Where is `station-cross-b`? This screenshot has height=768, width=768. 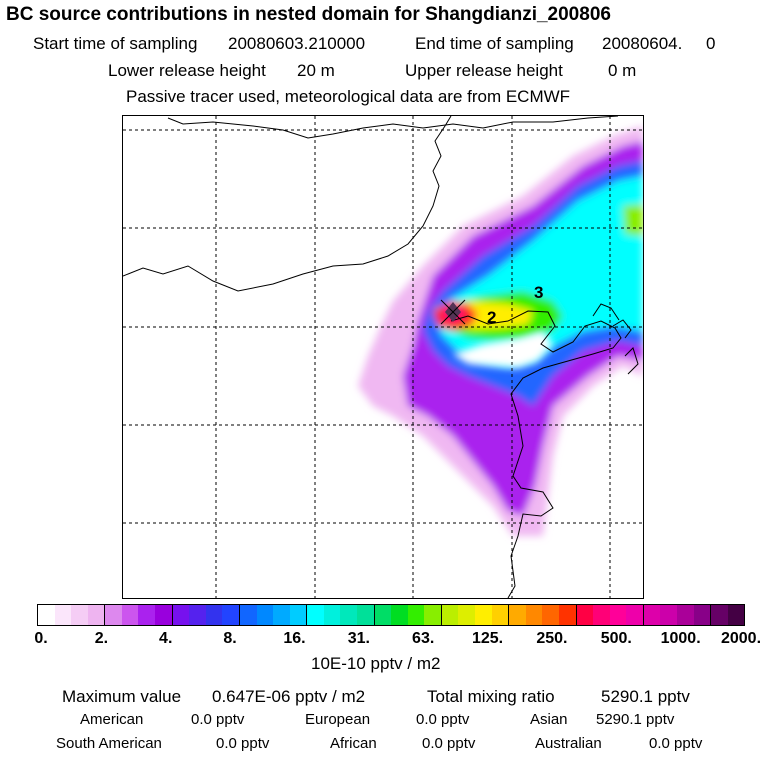 station-cross-b is located at coordinates (453, 312).